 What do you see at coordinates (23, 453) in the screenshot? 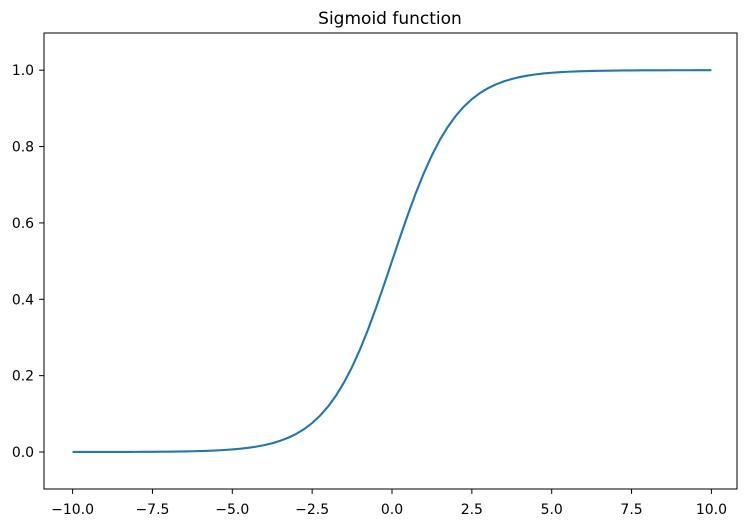
I see `y-tick-label: 0.0` at bounding box center [23, 453].